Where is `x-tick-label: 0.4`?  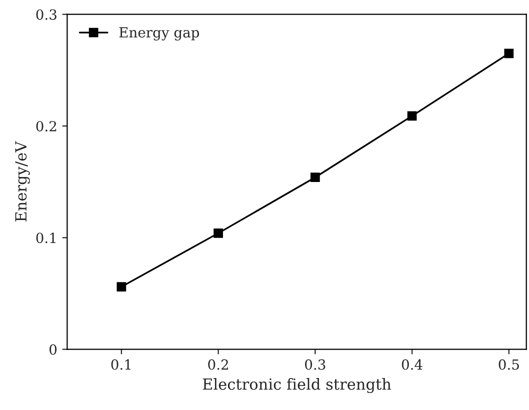 x-tick-label: 0.4 is located at coordinates (412, 364).